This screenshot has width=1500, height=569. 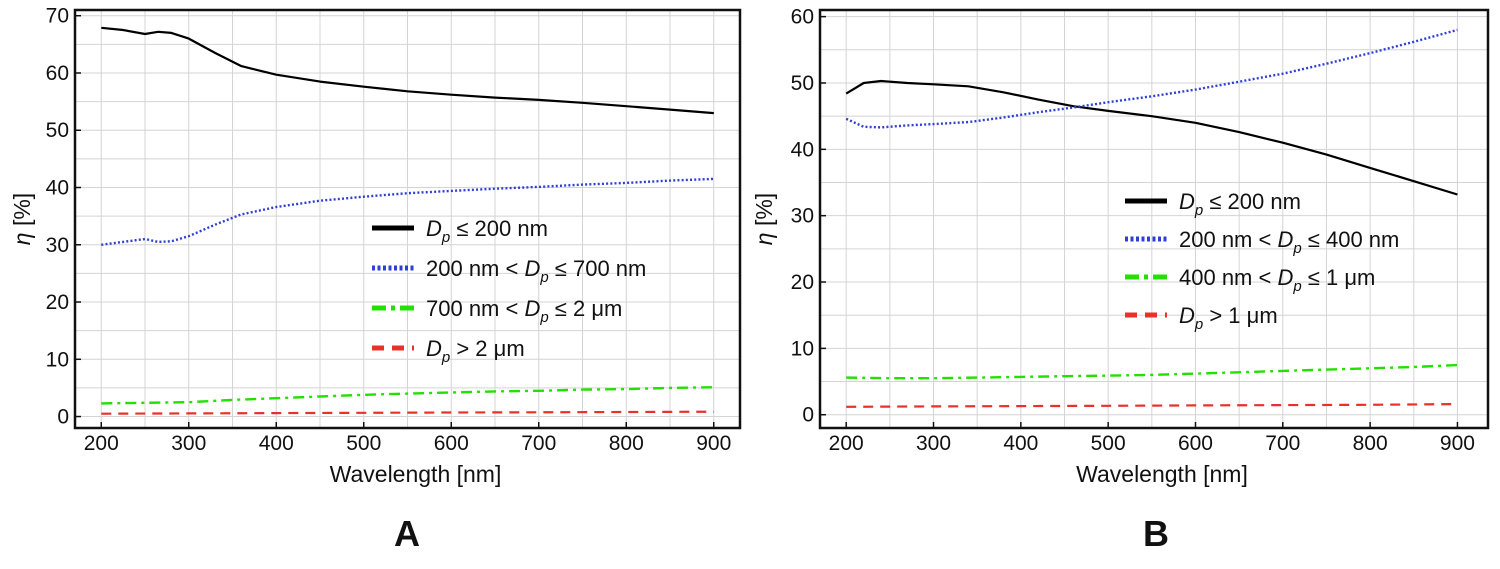 What do you see at coordinates (1339, 277) in the screenshot?
I see `legend-text-post: ≤ 1 μm` at bounding box center [1339, 277].